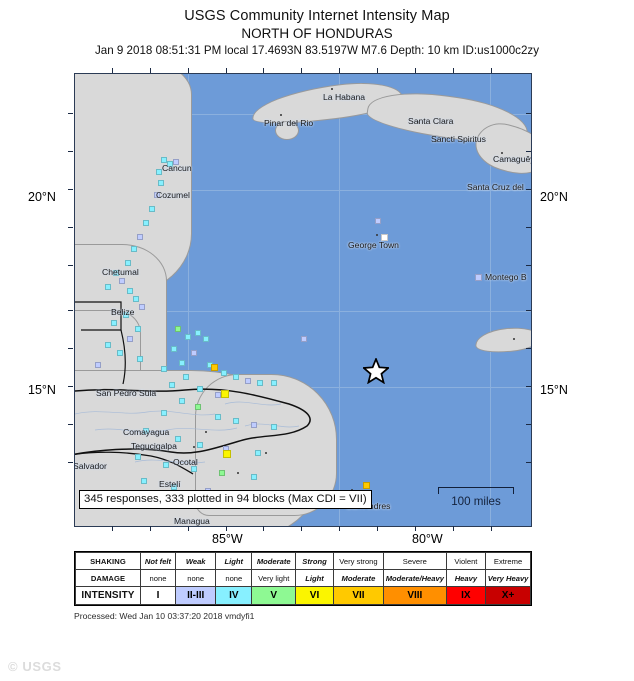  Describe the element at coordinates (35, 666) in the screenshot. I see `usgs-watermark: © USGS` at that location.